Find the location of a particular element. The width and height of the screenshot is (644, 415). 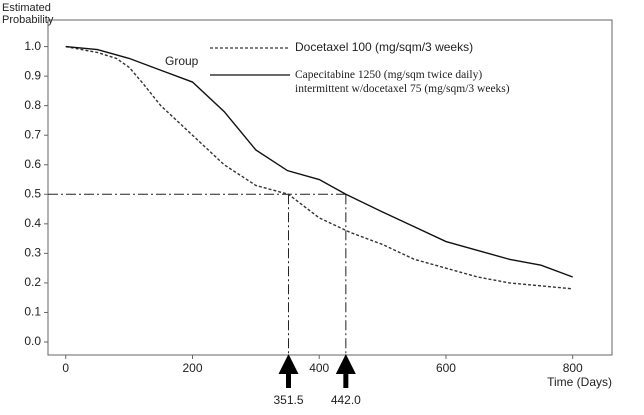

x-tick-label: 400 is located at coordinates (319, 368).